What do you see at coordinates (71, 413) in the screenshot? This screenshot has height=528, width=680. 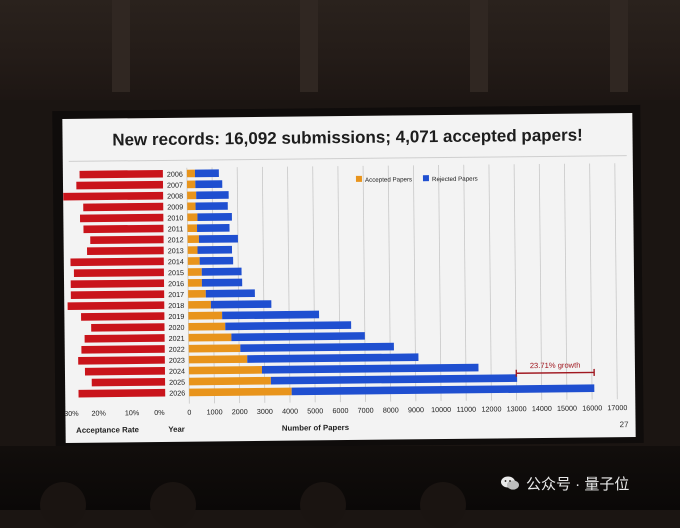 I see `acceptance-tick-label: 30%` at bounding box center [71, 413].